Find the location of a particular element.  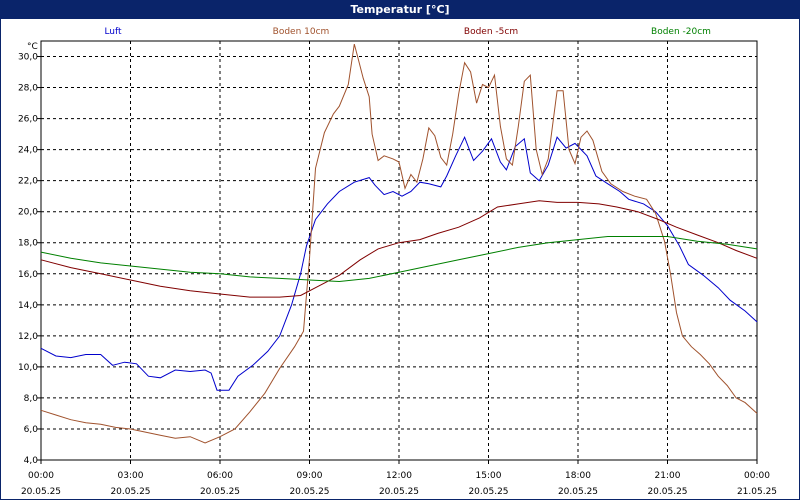

x-tick-time-label: 03:00 is located at coordinates (131, 476).